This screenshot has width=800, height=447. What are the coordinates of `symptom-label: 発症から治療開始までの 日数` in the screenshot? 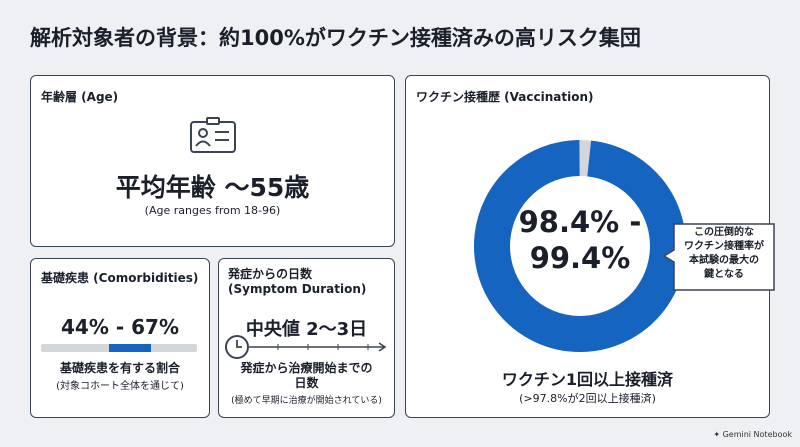 It's located at (306, 376).